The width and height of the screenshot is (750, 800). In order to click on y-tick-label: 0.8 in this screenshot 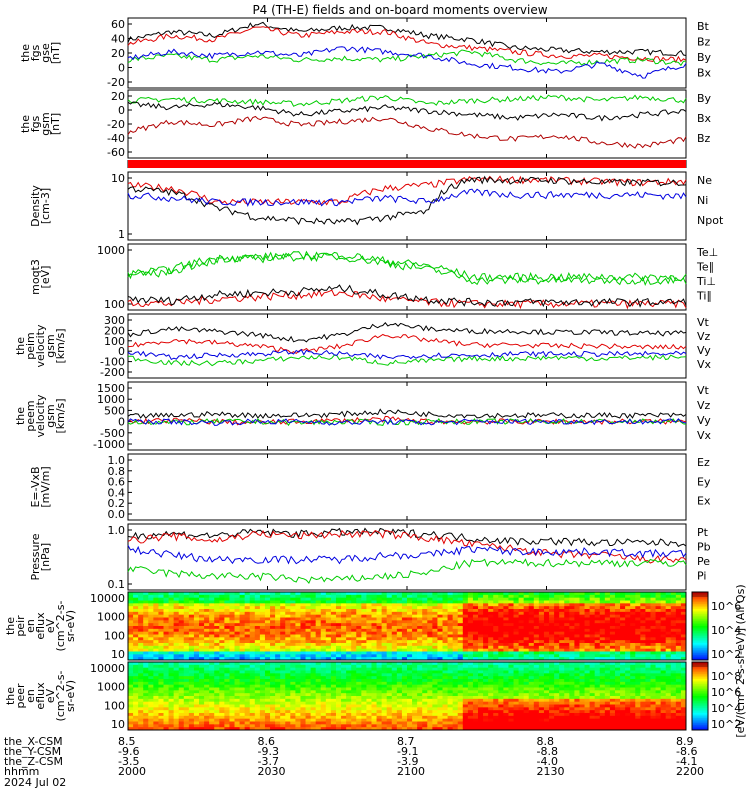, I will do `click(117, 471)`.